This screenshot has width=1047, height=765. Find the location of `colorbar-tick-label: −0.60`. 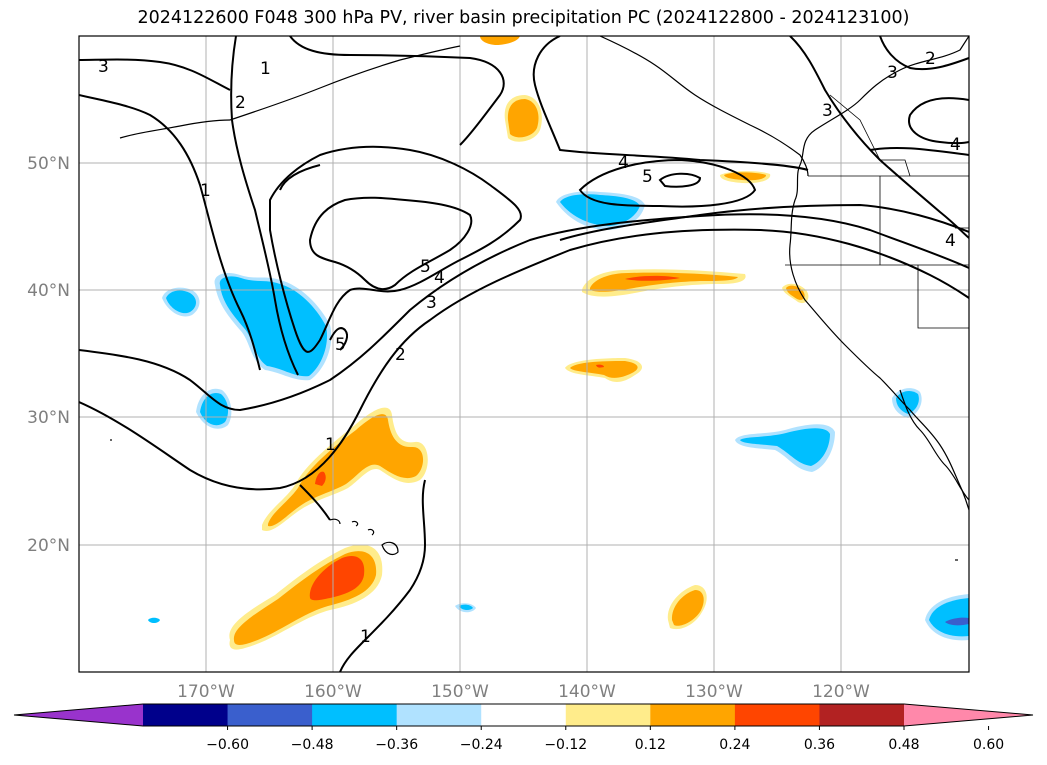

colorbar-tick-label: −0.60 is located at coordinates (227, 745).